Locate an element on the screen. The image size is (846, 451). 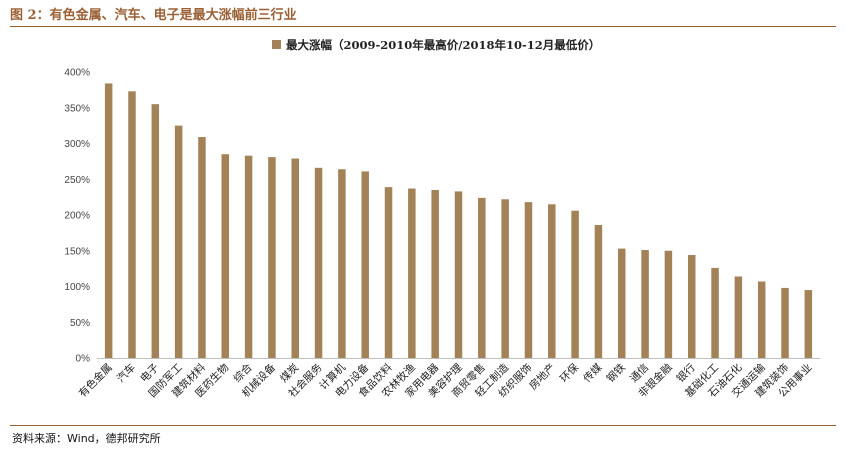
x-tick-label: 环保 is located at coordinates (569, 373).